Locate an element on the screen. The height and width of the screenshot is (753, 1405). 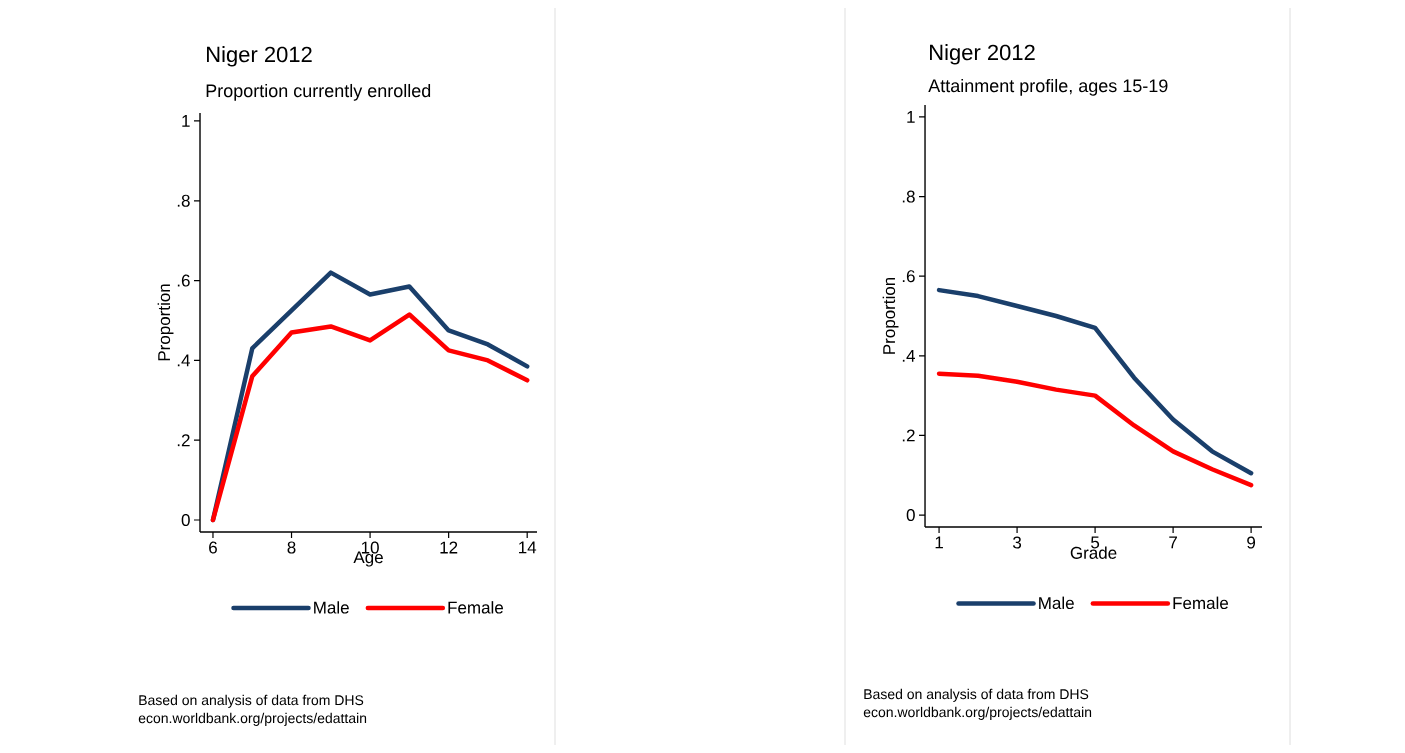
x-tick-label: 3 is located at coordinates (1017, 542).